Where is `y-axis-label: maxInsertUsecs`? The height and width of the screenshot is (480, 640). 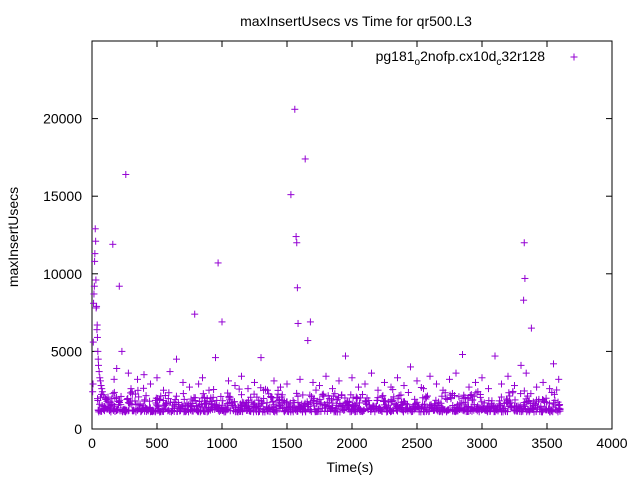 y-axis-label: maxInsertUsecs is located at coordinates (13, 237).